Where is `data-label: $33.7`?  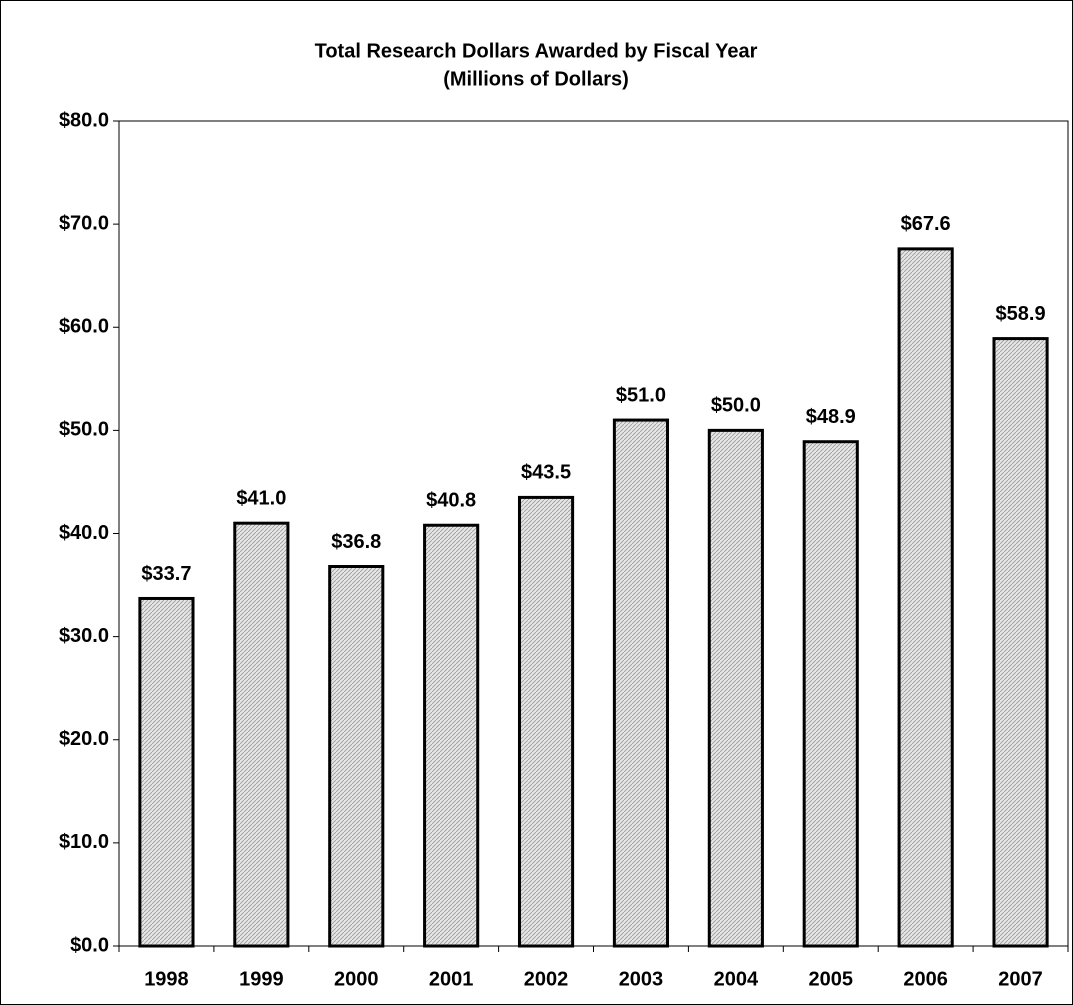
data-label: $33.7 is located at coordinates (166, 574).